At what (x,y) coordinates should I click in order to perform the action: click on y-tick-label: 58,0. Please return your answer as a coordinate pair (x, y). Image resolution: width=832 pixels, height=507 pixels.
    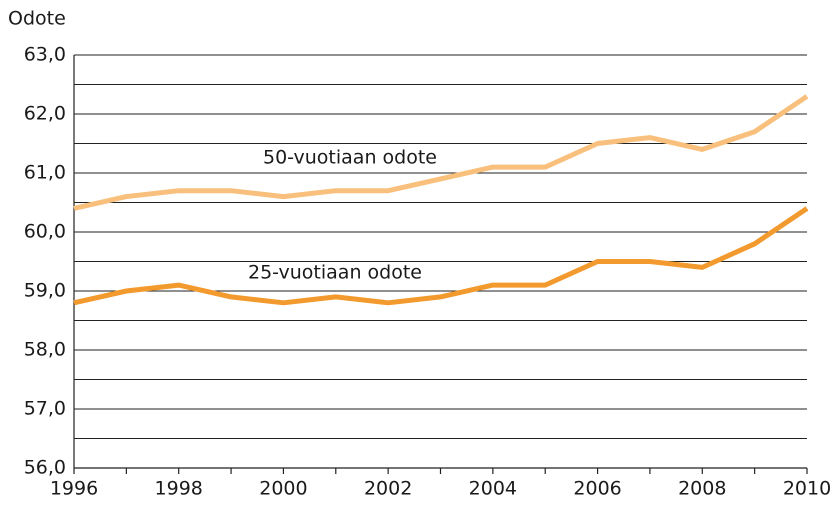
    Looking at the image, I should click on (45, 350).